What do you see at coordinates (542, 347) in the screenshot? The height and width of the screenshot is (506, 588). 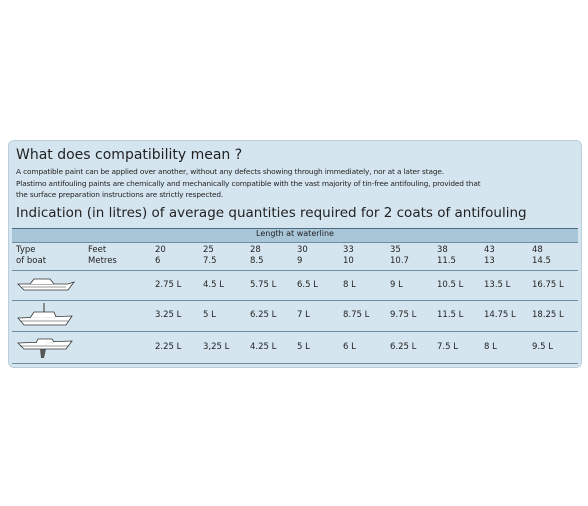 I see `quantity-cell: 9.5 L` at bounding box center [542, 347].